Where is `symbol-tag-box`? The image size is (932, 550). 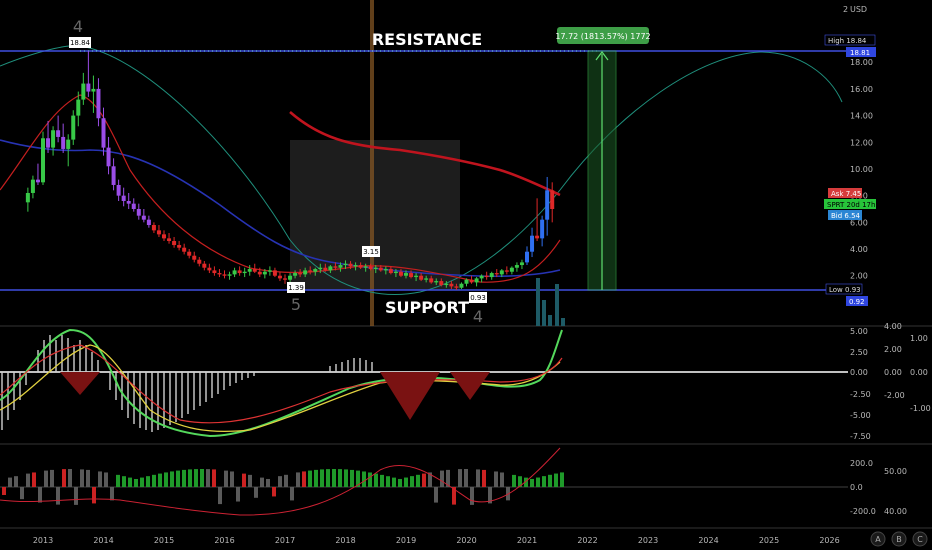 symbol-tag-box is located at coordinates (850, 204).